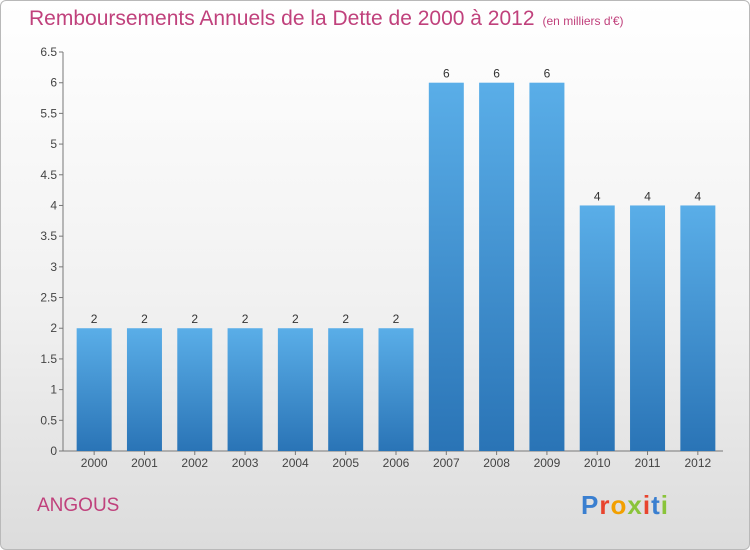  What do you see at coordinates (48, 298) in the screenshot?
I see `y-tick-label: 2.5` at bounding box center [48, 298].